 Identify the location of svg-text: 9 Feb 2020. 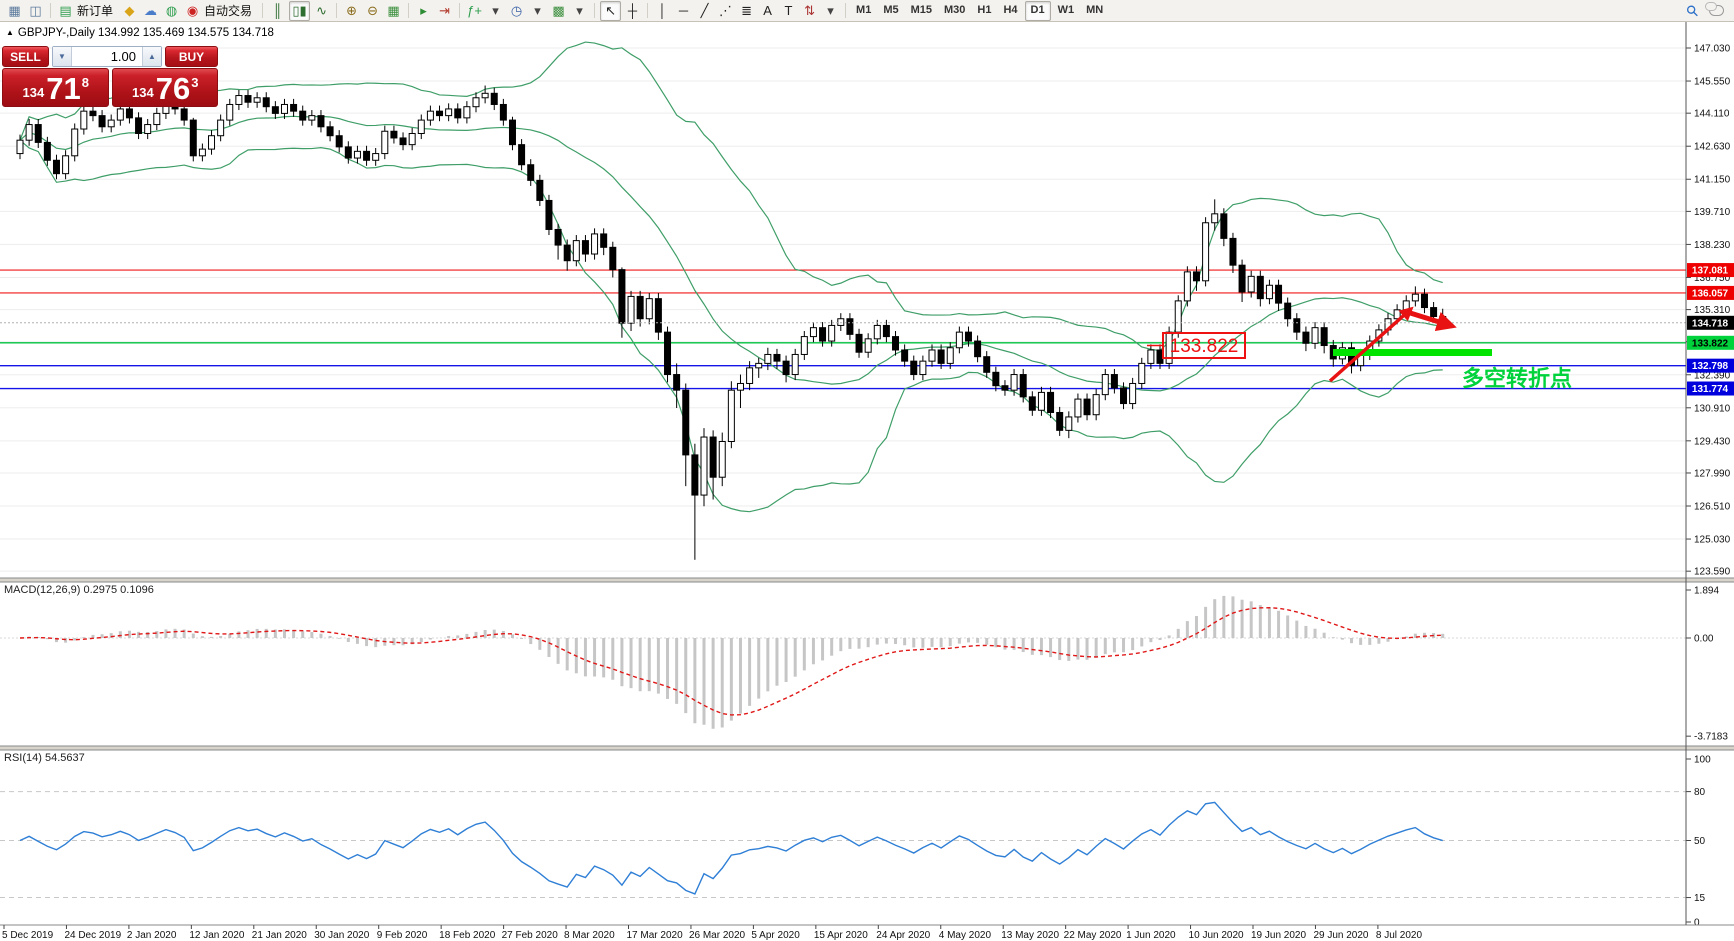
(402, 935).